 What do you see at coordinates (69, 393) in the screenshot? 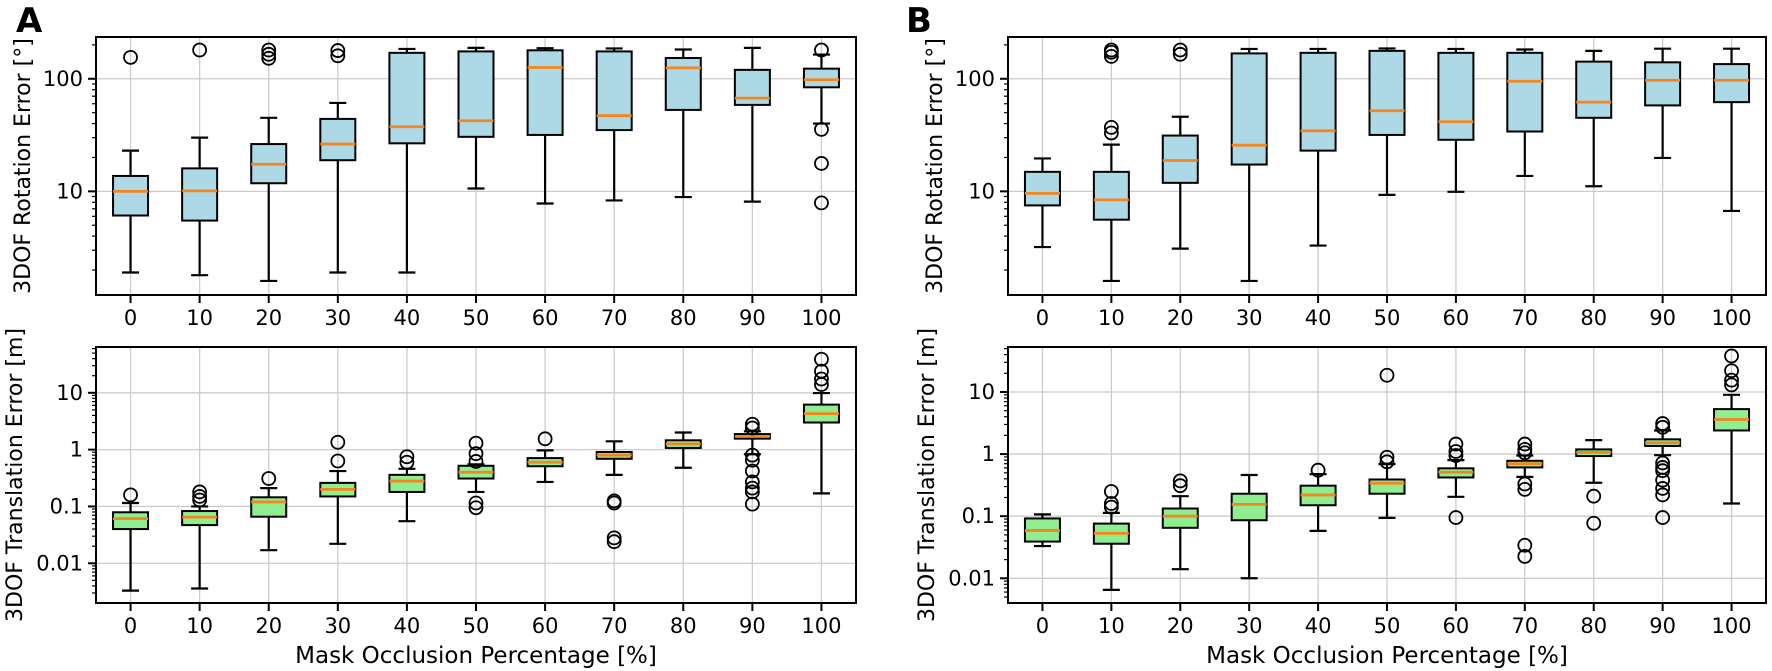
I see `y-tick-label: 10` at bounding box center [69, 393].